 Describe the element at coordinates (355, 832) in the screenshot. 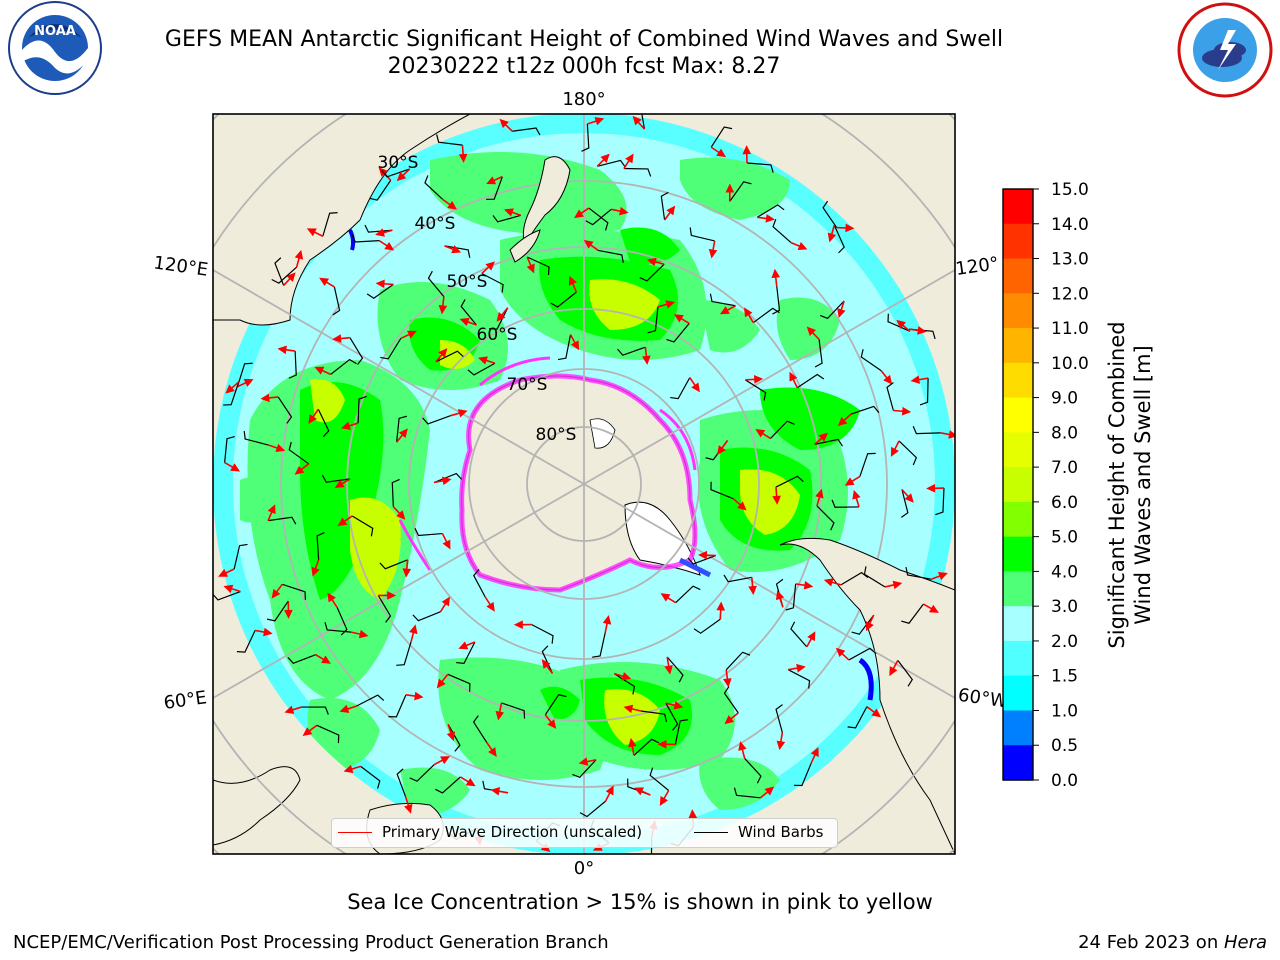

I see `legend-wave-swatch` at that location.